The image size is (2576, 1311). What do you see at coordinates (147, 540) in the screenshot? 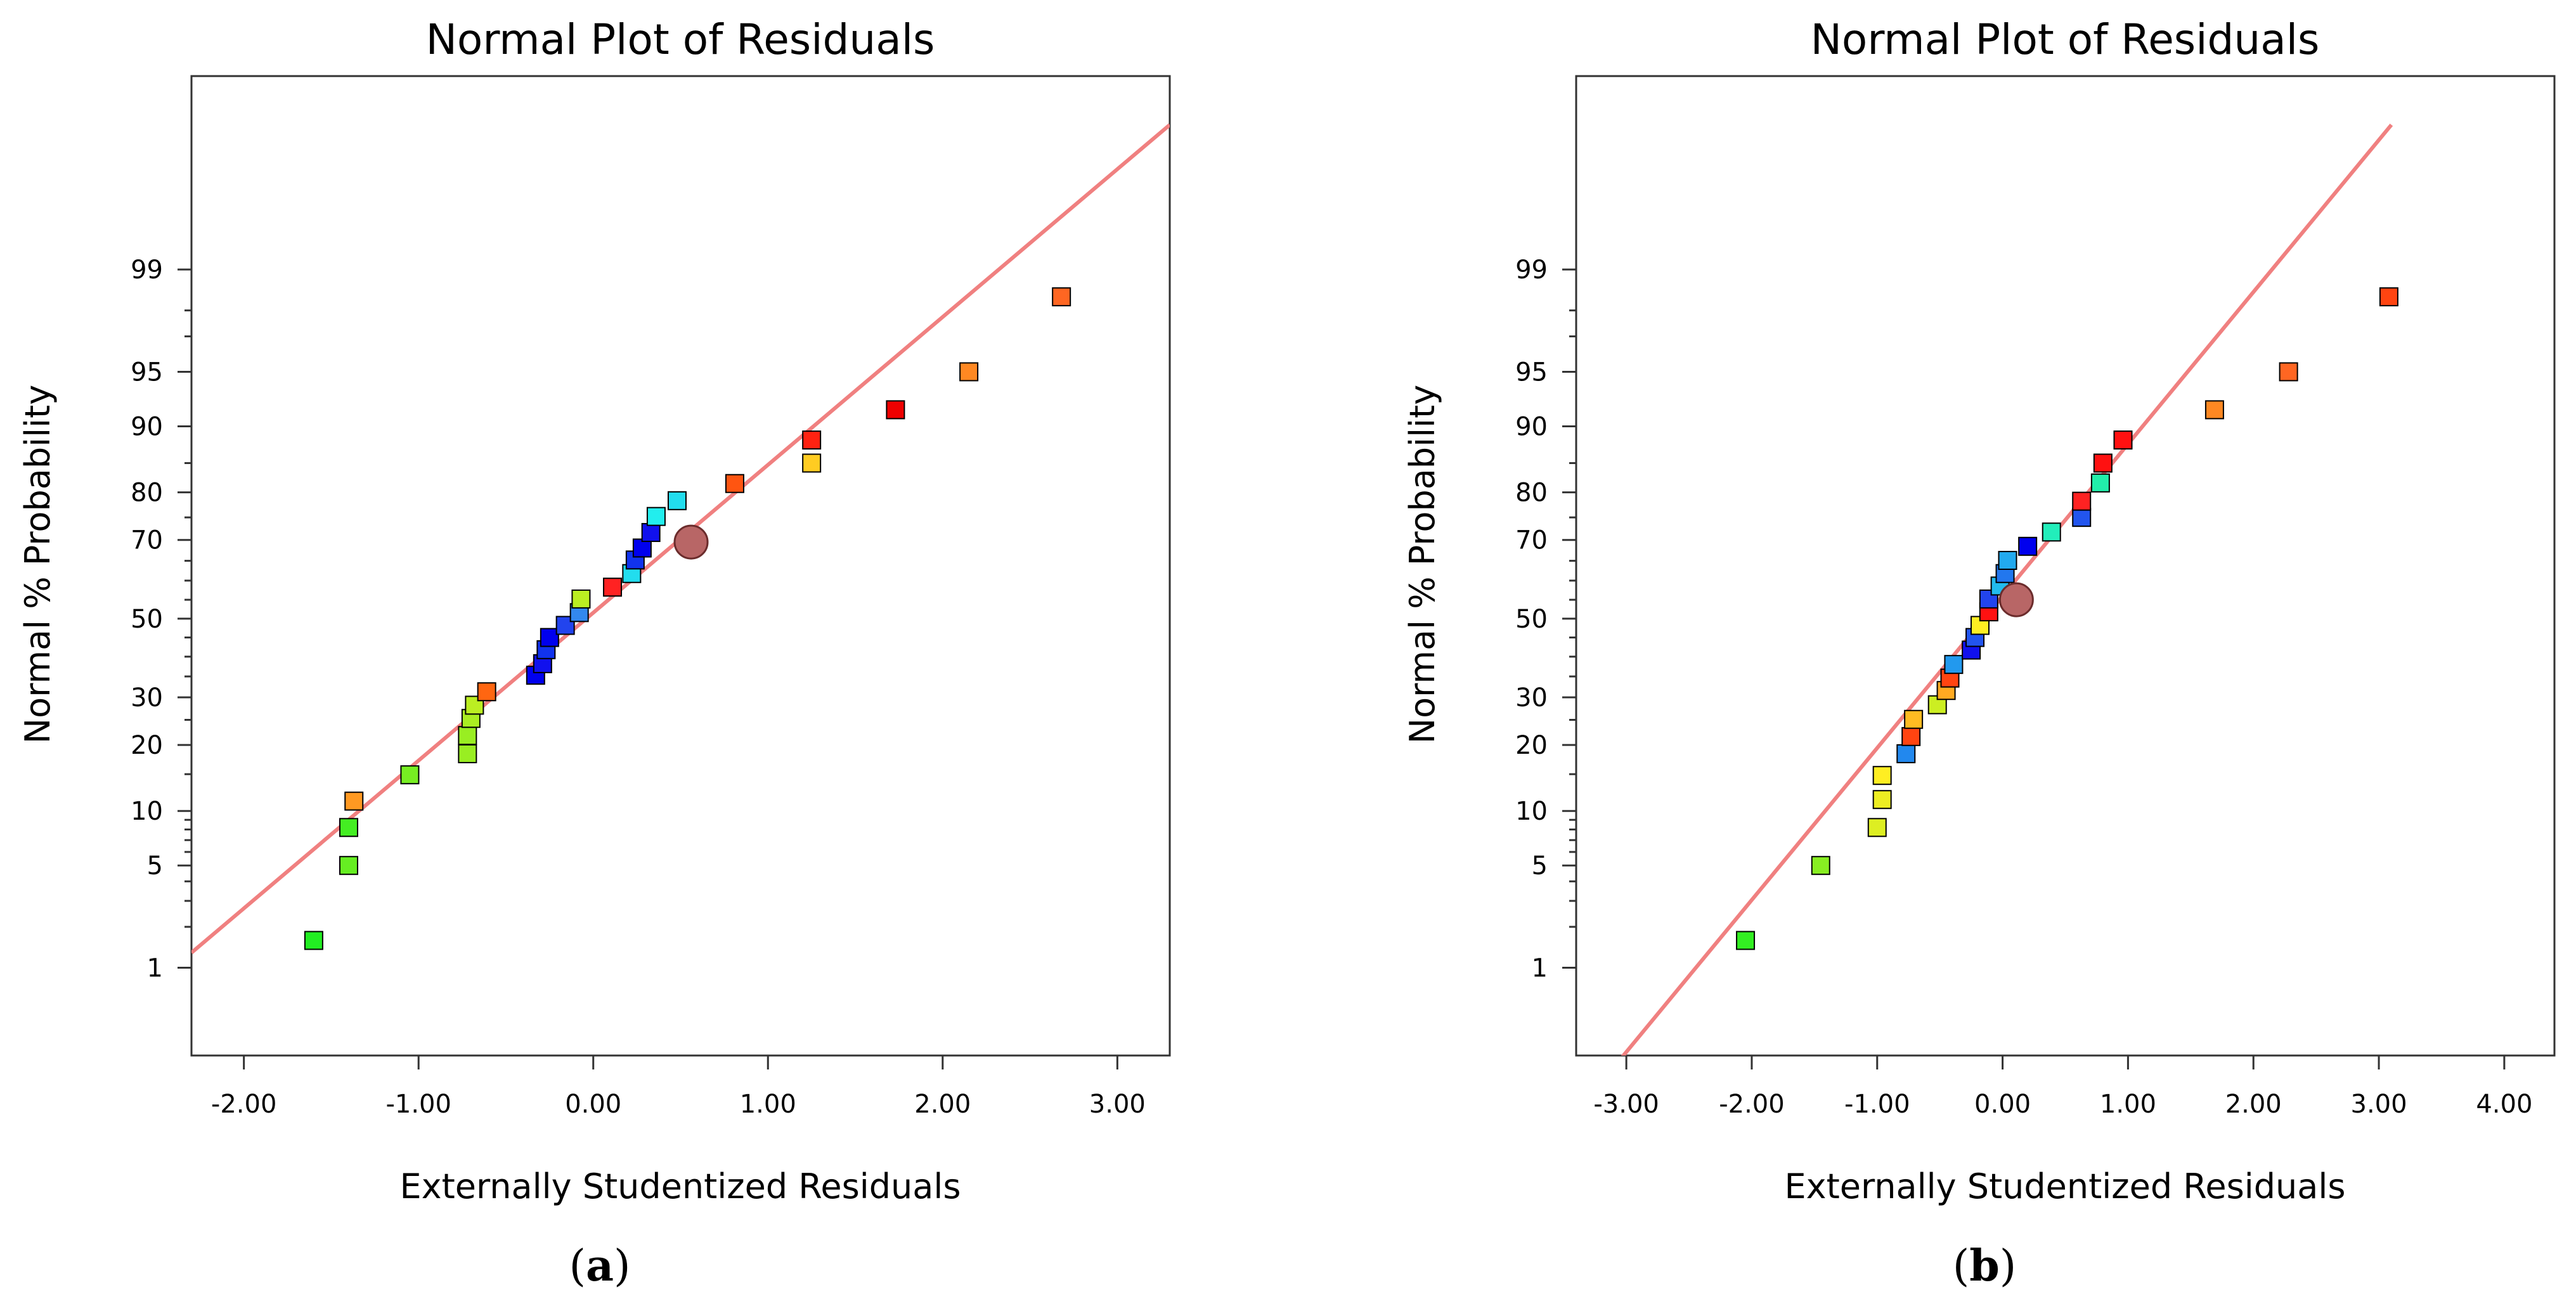
I see `panel-a-ytick-label: 70` at bounding box center [147, 540].